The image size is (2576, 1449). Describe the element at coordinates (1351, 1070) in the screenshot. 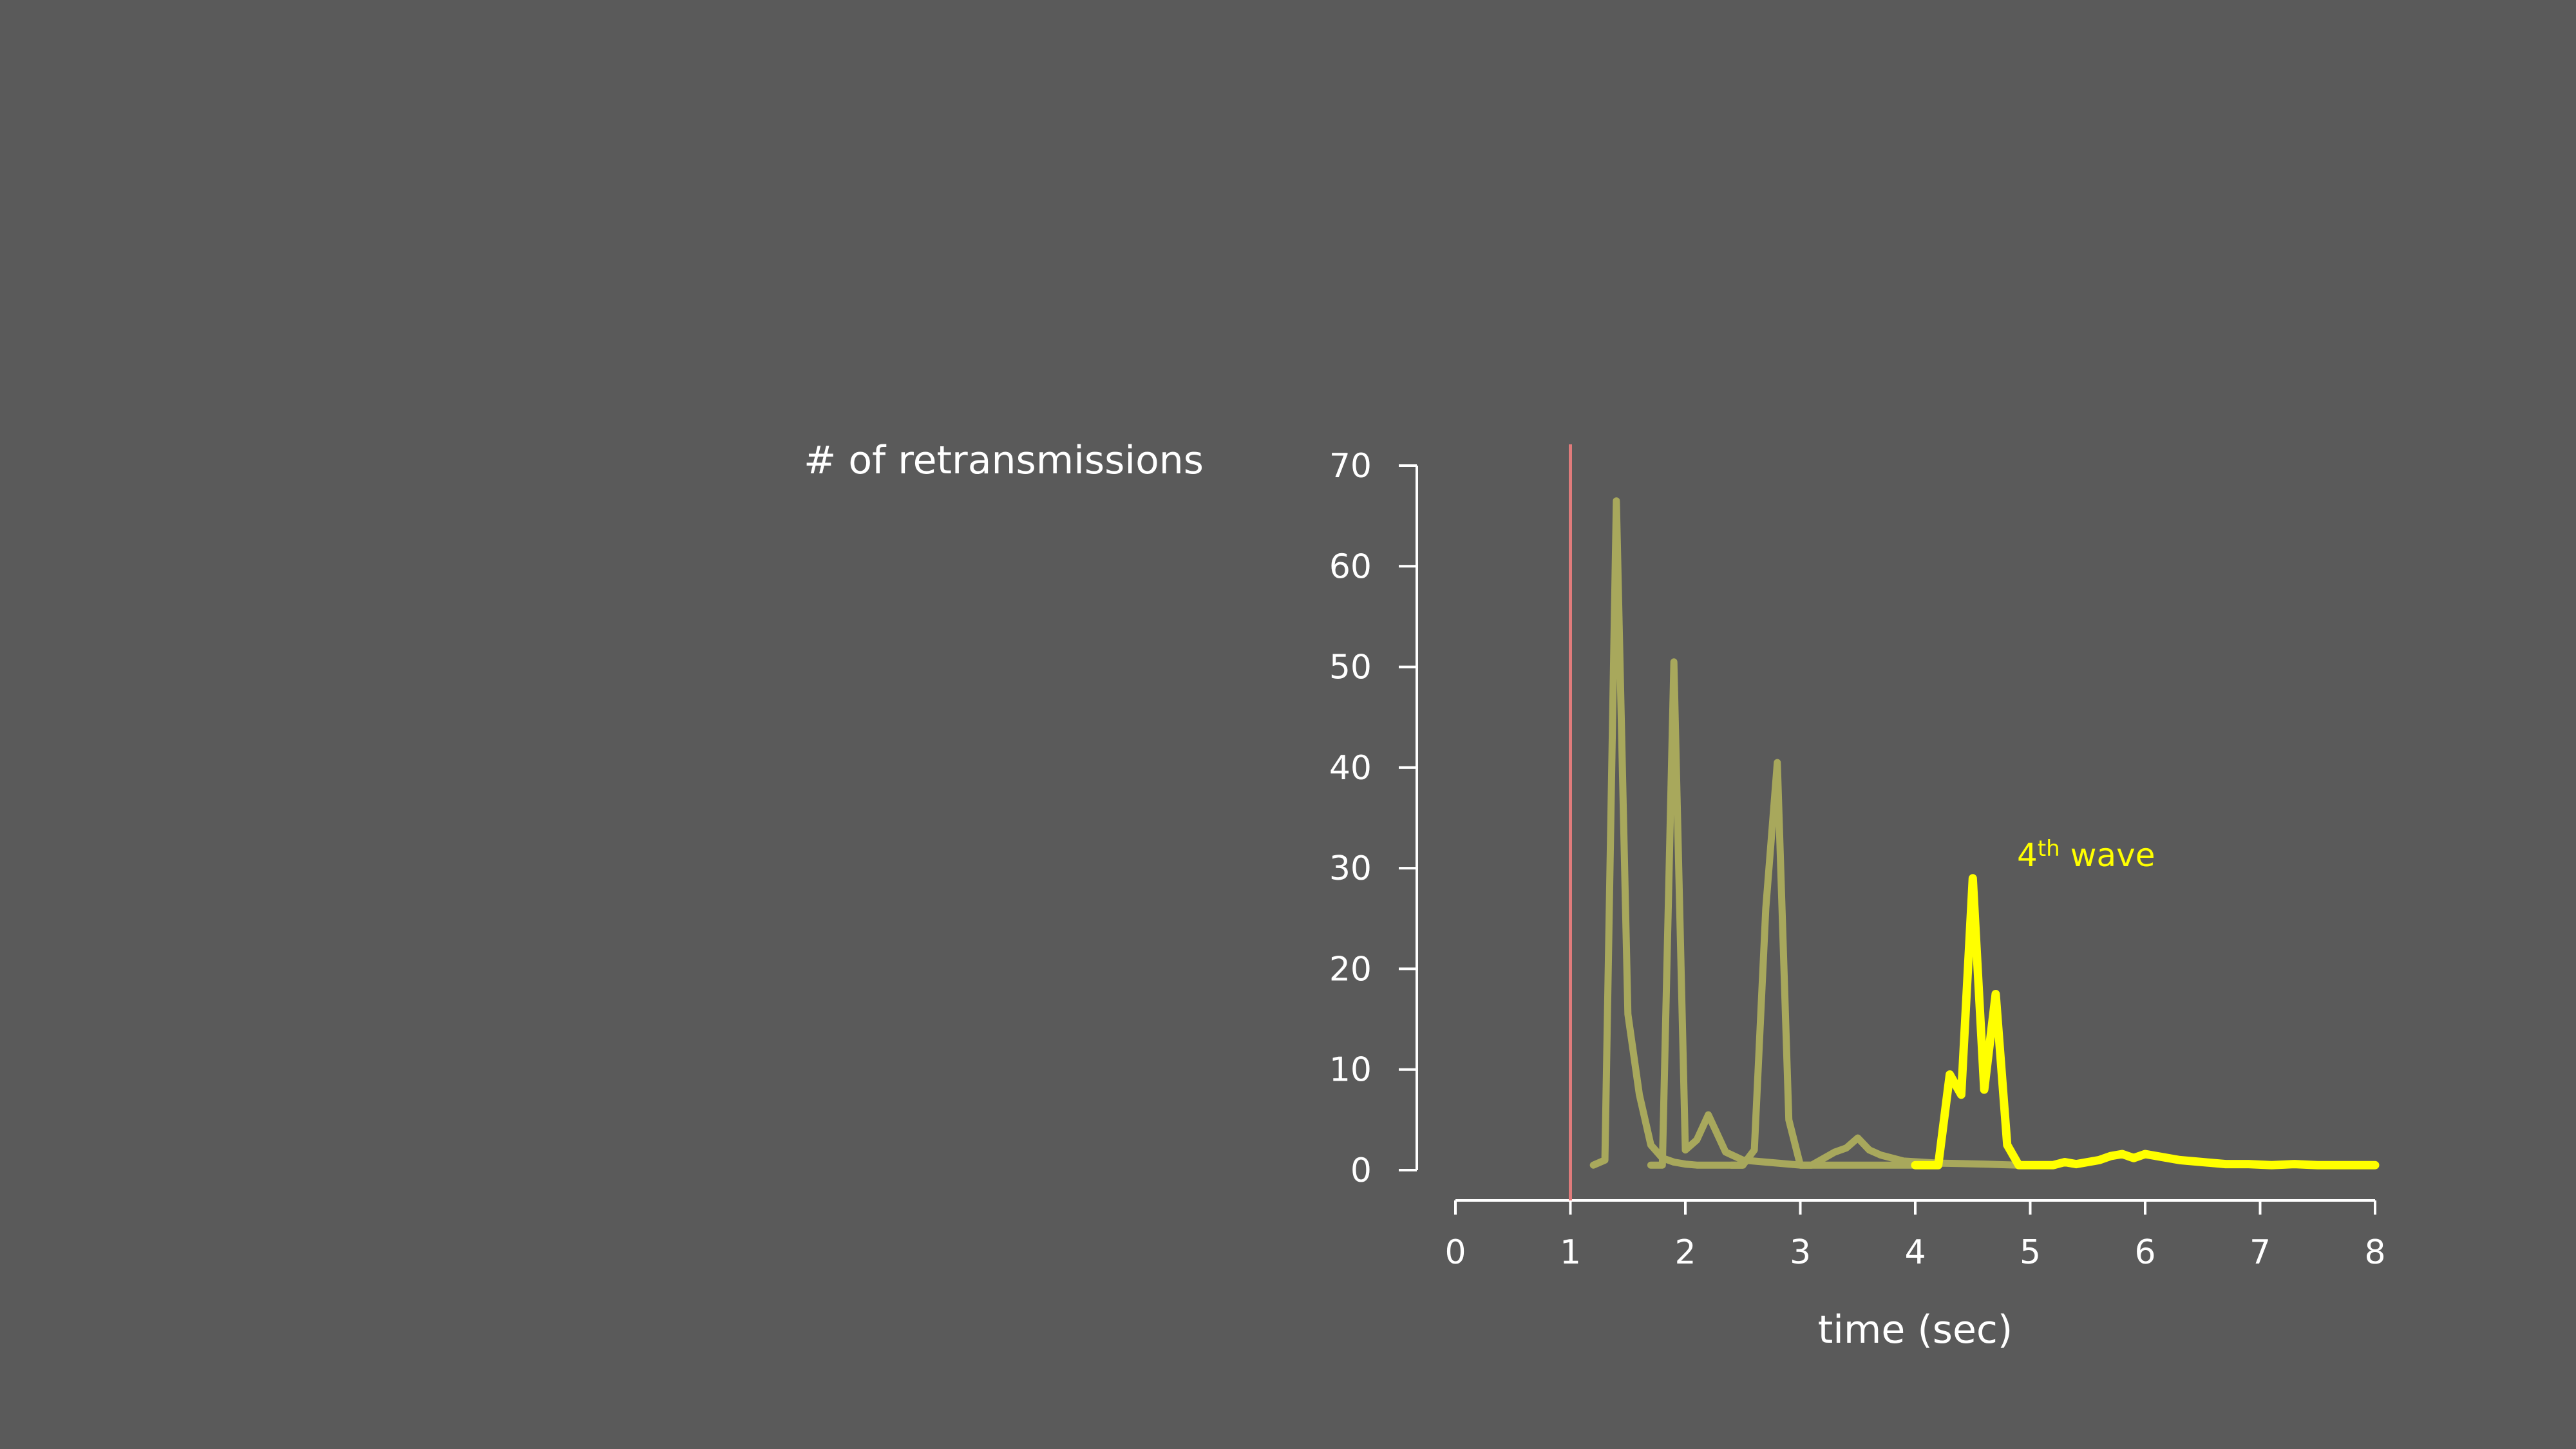

I see `y-tick-label: 10` at that location.